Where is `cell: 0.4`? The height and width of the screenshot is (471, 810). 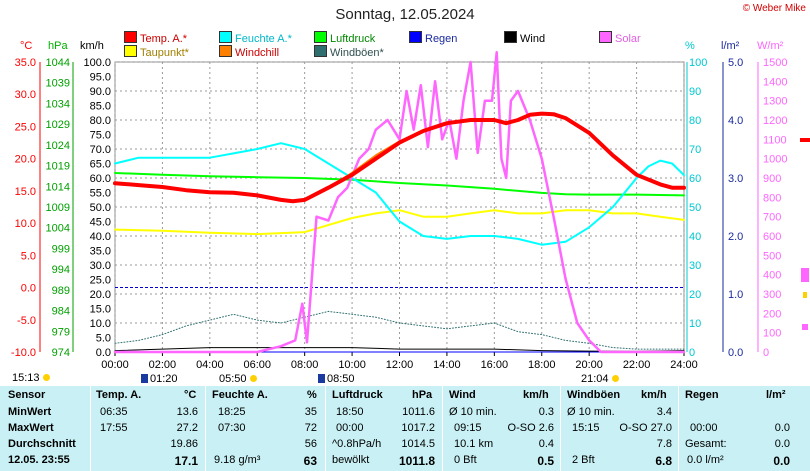 cell: 0.4 is located at coordinates (546, 444).